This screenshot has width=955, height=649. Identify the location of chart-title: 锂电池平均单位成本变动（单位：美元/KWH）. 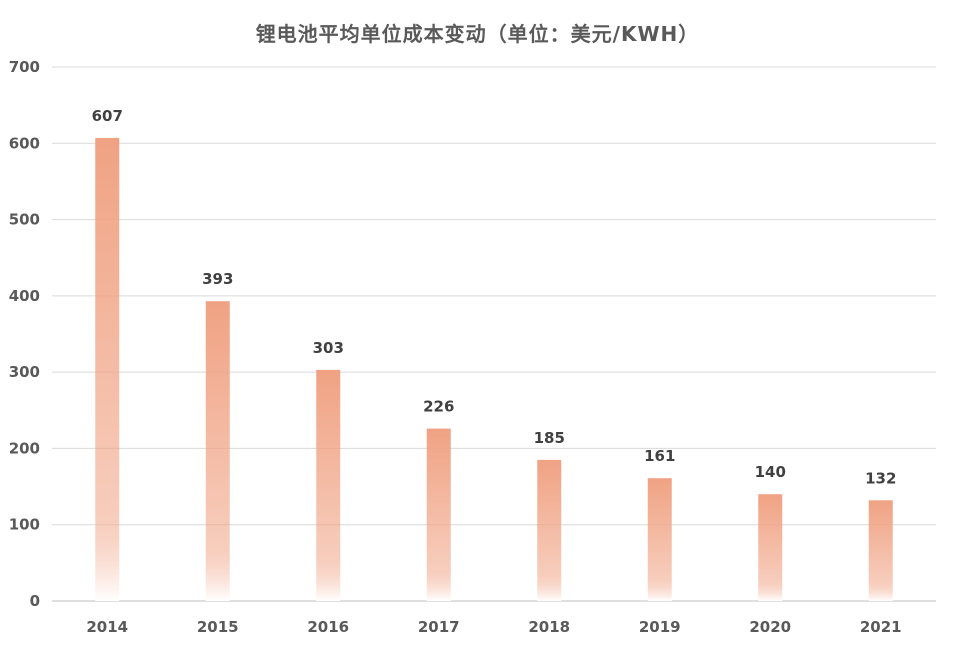
(477, 34).